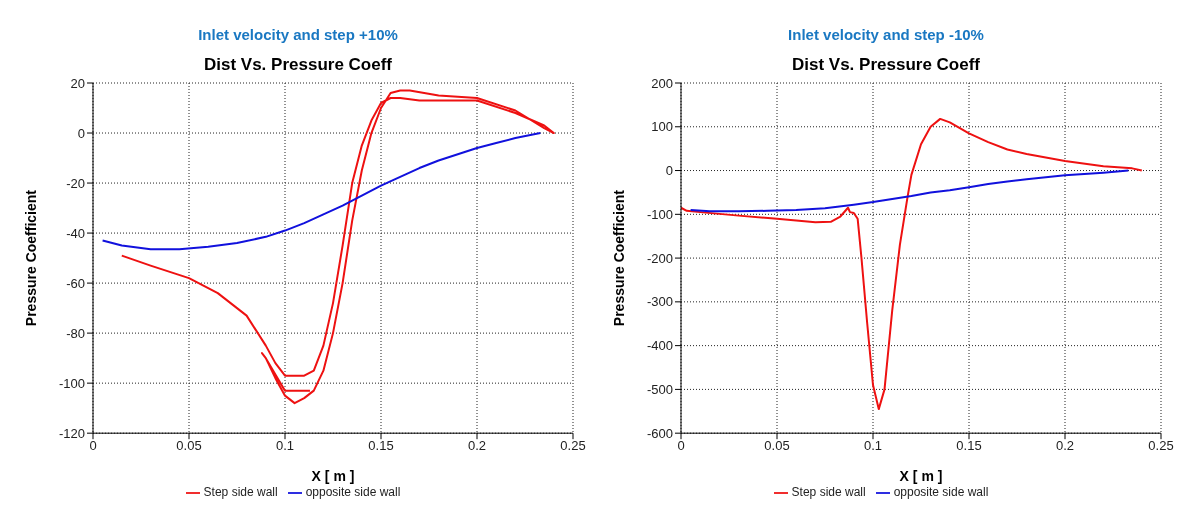  I want to click on y-tick-label: -600, so click(659, 433).